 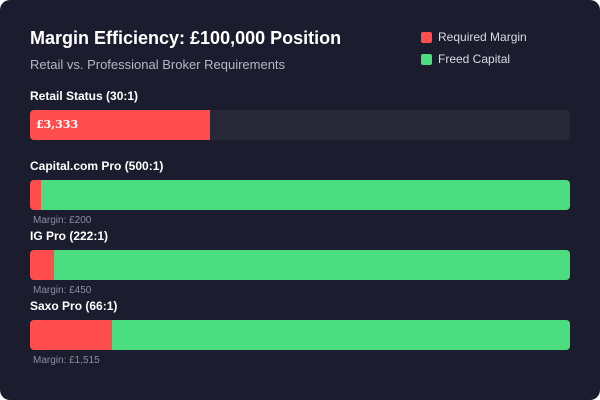 I want to click on legend-label-freed: Freed Capital, so click(x=474, y=59).